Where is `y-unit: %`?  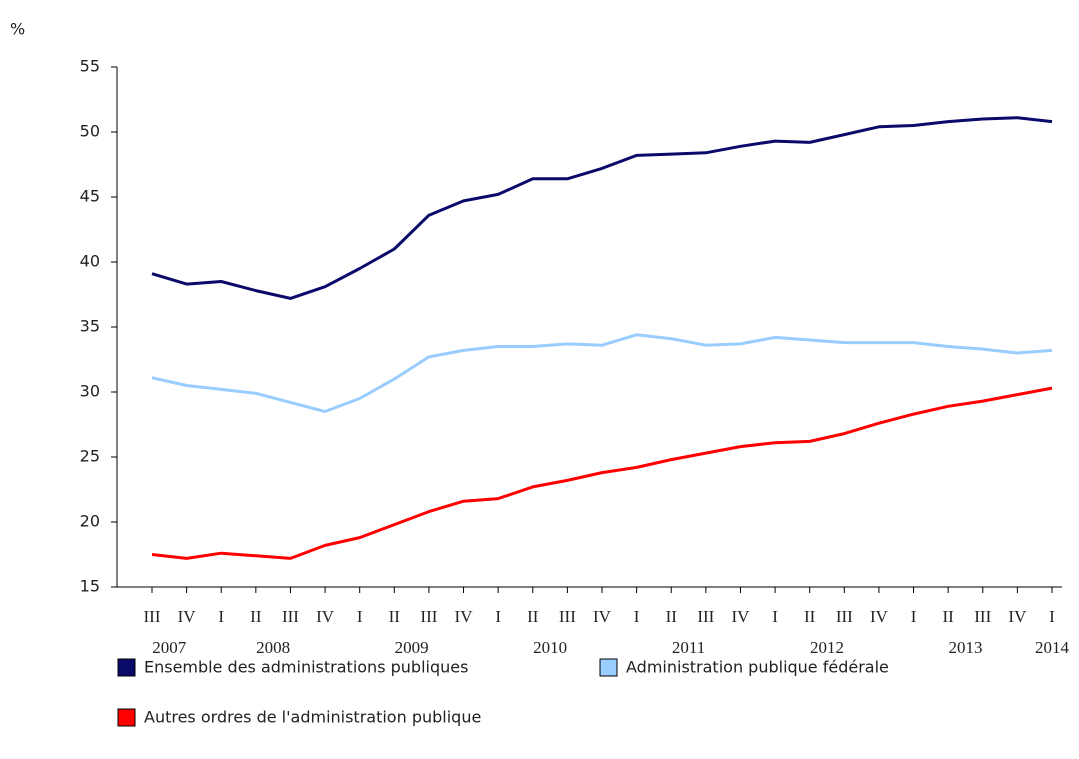 y-unit: % is located at coordinates (17, 29).